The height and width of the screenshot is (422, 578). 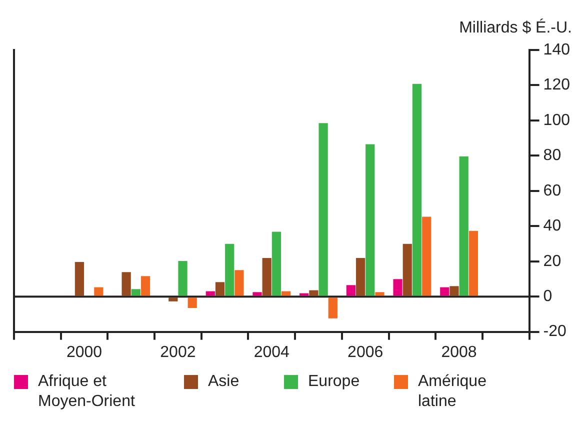 I want to click on y-tick-label: 40, so click(x=552, y=226).